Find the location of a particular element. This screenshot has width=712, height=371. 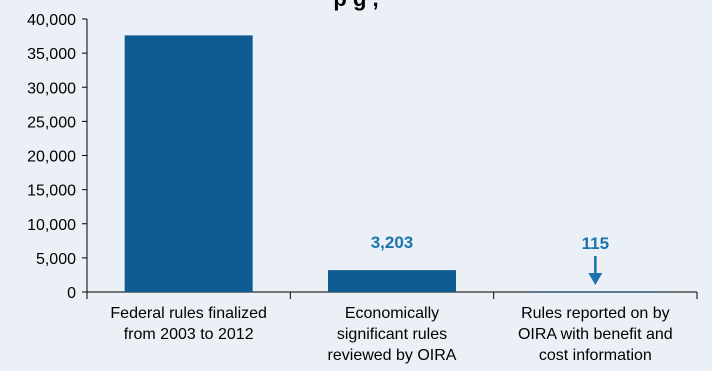

y-tick-label: 30,000 is located at coordinates (51, 88).